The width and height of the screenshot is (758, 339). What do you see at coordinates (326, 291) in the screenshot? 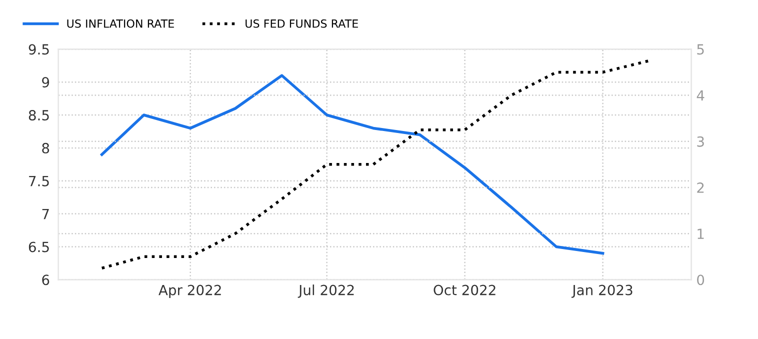
I see `x-tick-label: Jul 2022` at bounding box center [326, 291].